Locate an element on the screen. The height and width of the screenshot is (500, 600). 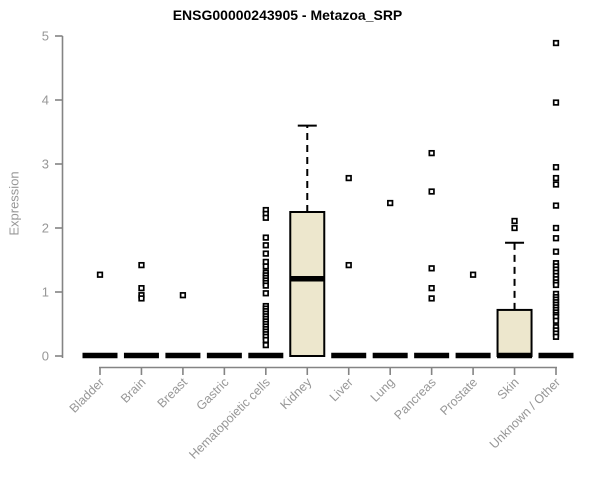
y-tick-label: 4 is located at coordinates (45, 100).